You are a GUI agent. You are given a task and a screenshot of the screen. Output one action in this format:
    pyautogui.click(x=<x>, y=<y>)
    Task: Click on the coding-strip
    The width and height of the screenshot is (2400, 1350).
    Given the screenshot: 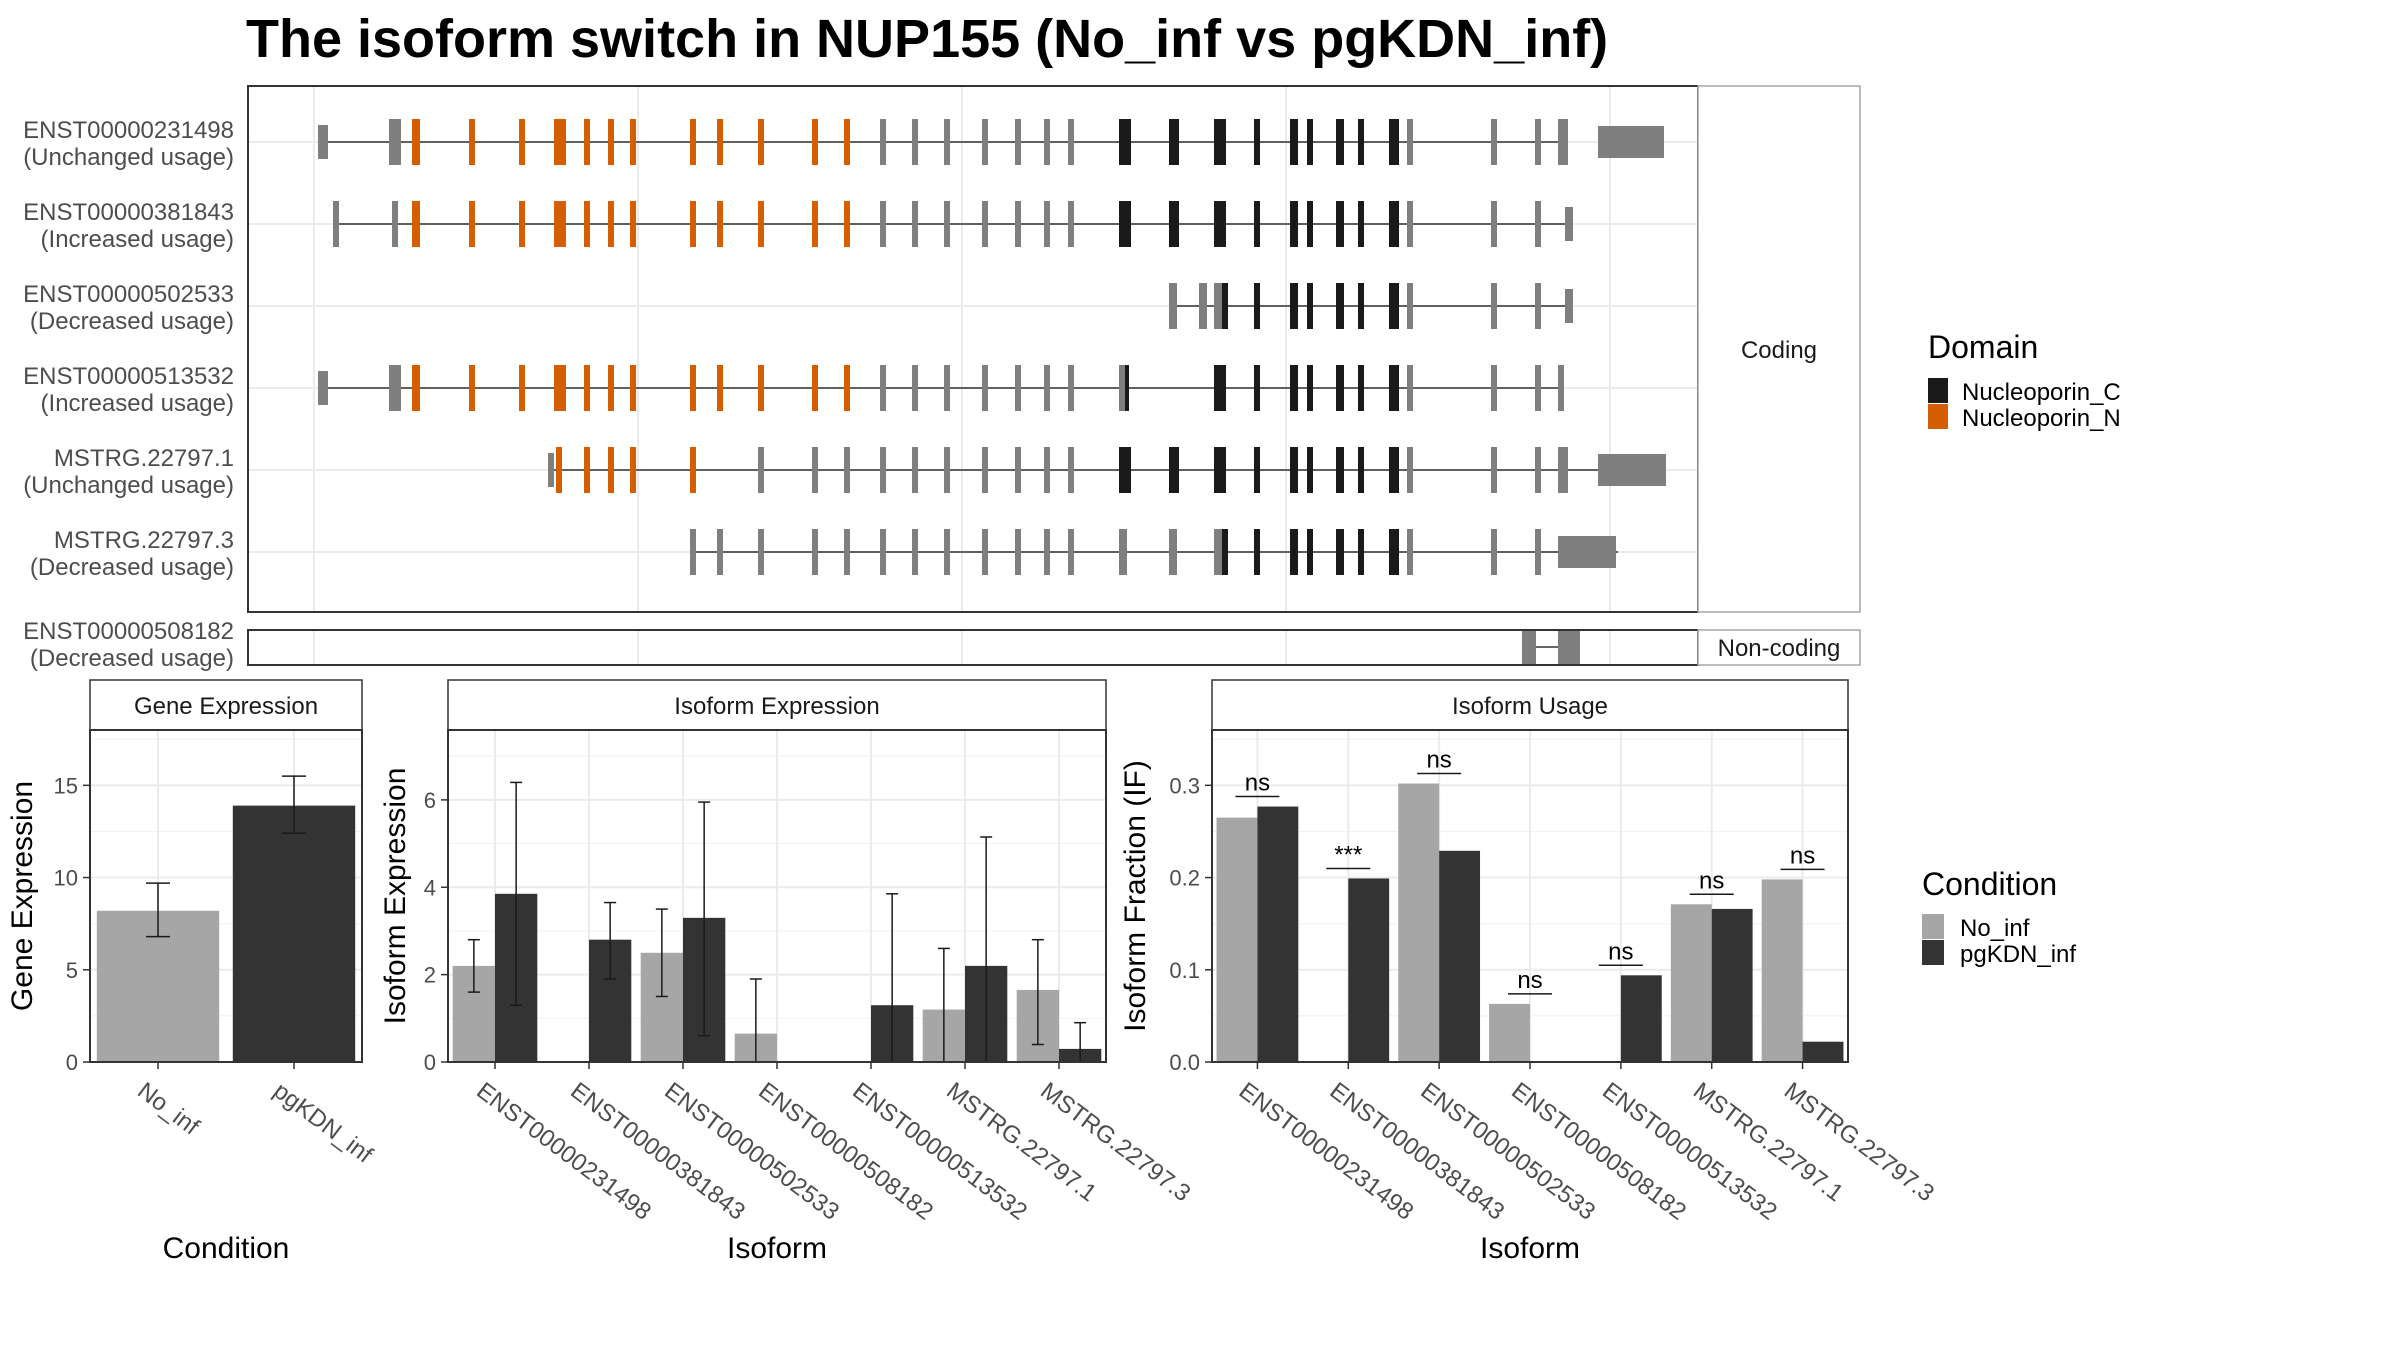 What is the action you would take?
    pyautogui.click(x=1779, y=349)
    